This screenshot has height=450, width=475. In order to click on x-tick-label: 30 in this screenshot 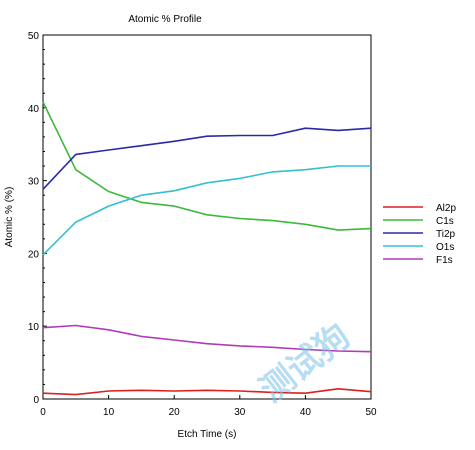, I will do `click(240, 412)`.